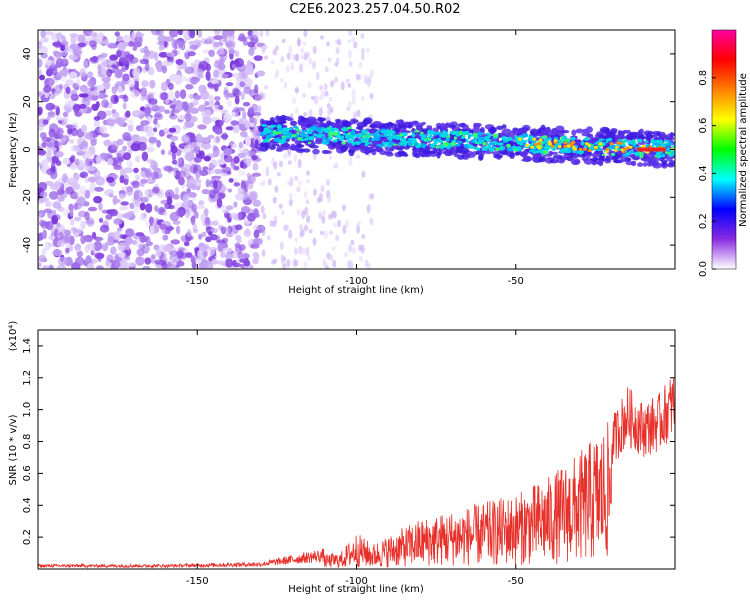 The image size is (750, 600). What do you see at coordinates (356, 581) in the screenshot?
I see `snr-xtick-label: -100` at bounding box center [356, 581].